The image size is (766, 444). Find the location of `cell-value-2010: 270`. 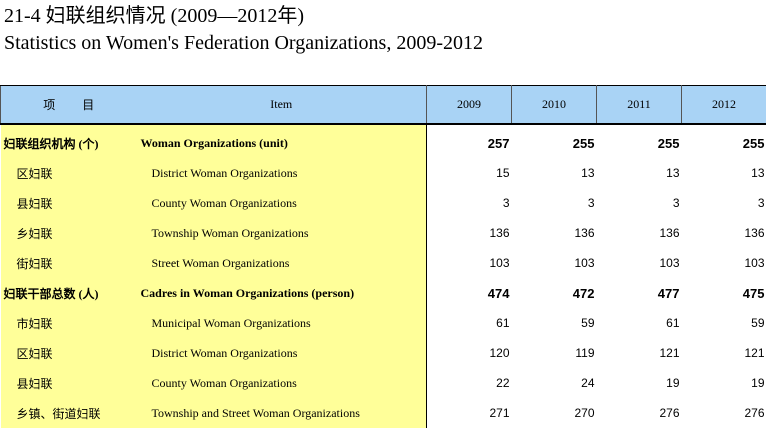

cell-value-2010: 270 is located at coordinates (584, 413).